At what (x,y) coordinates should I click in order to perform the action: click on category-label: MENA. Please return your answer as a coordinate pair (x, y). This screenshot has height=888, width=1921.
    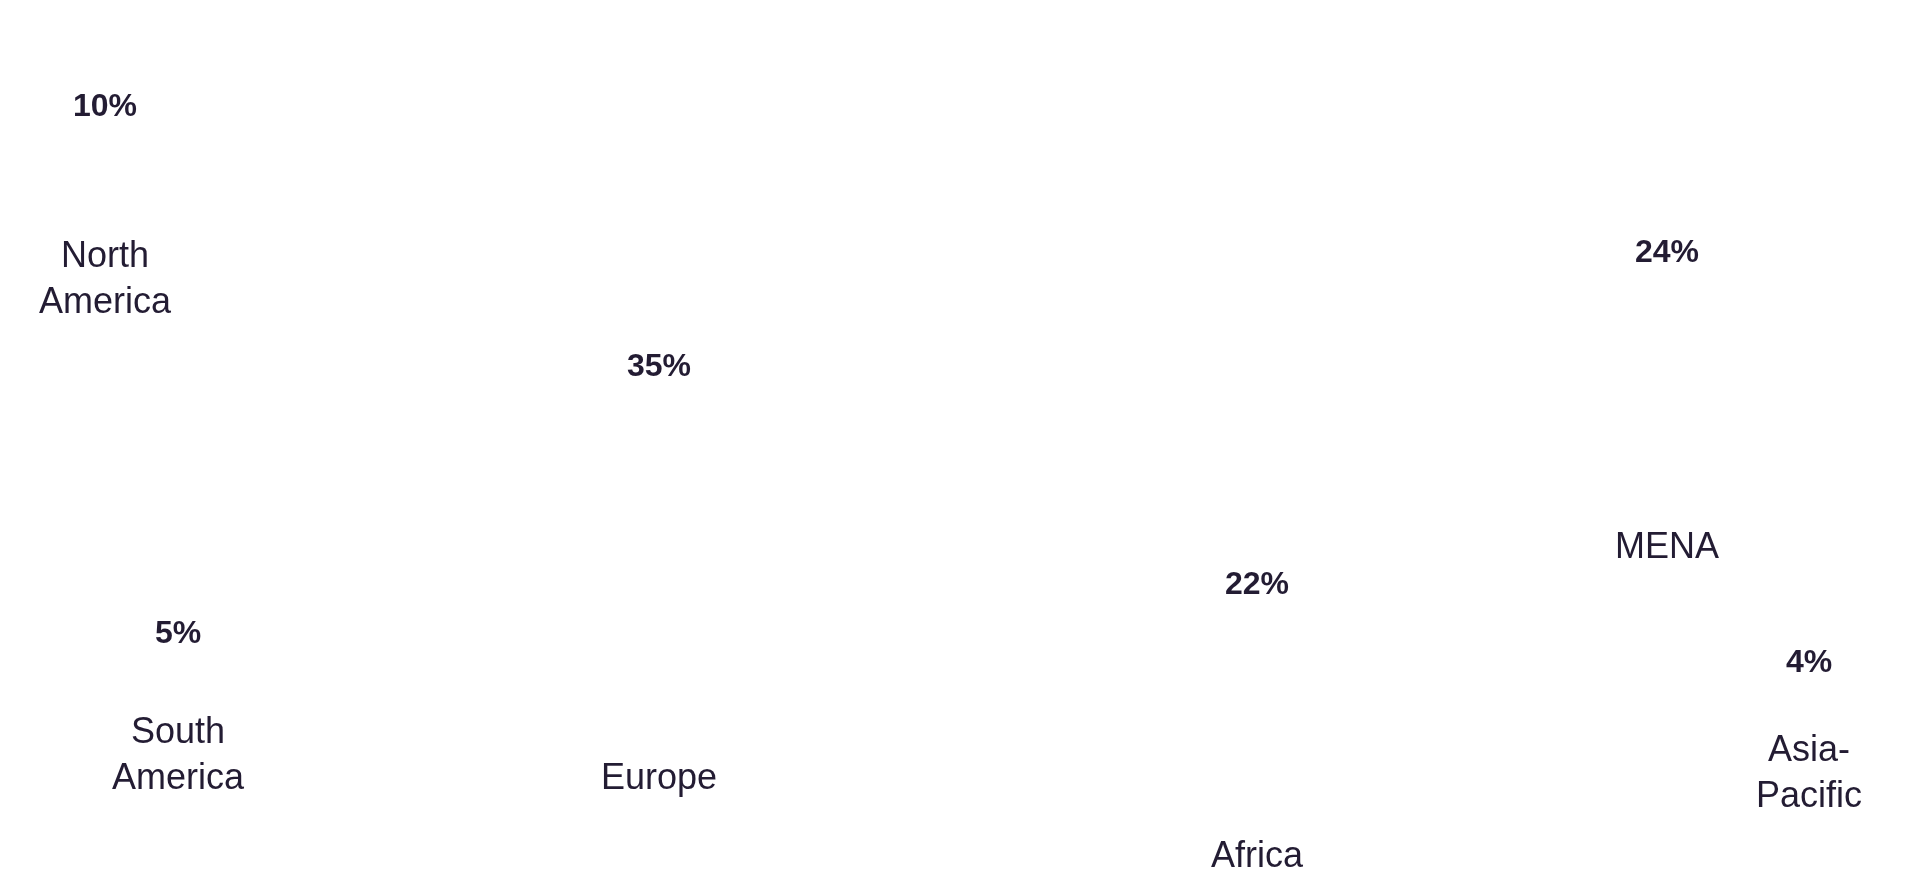
    Looking at the image, I should click on (1667, 545).